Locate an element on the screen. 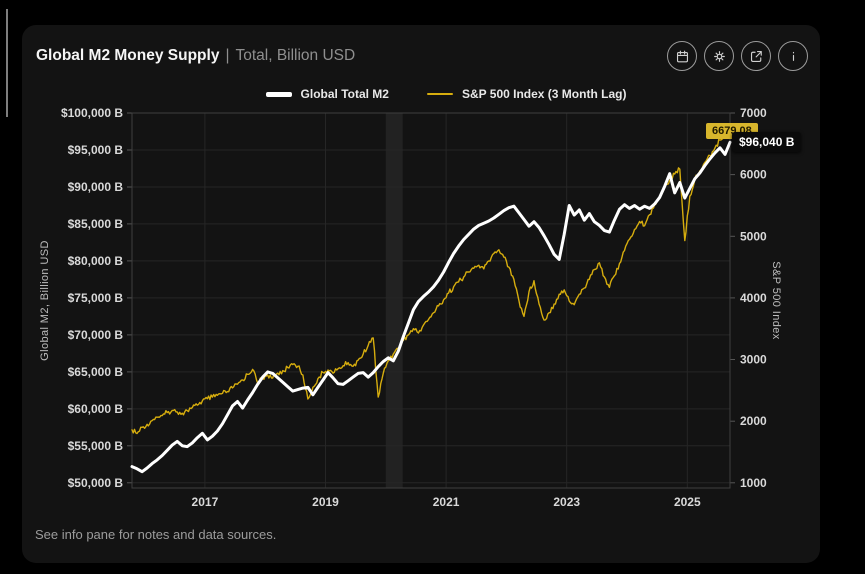 This screenshot has height=574, width=865. svg-text: S&P 500 Index is located at coordinates (776, 300).